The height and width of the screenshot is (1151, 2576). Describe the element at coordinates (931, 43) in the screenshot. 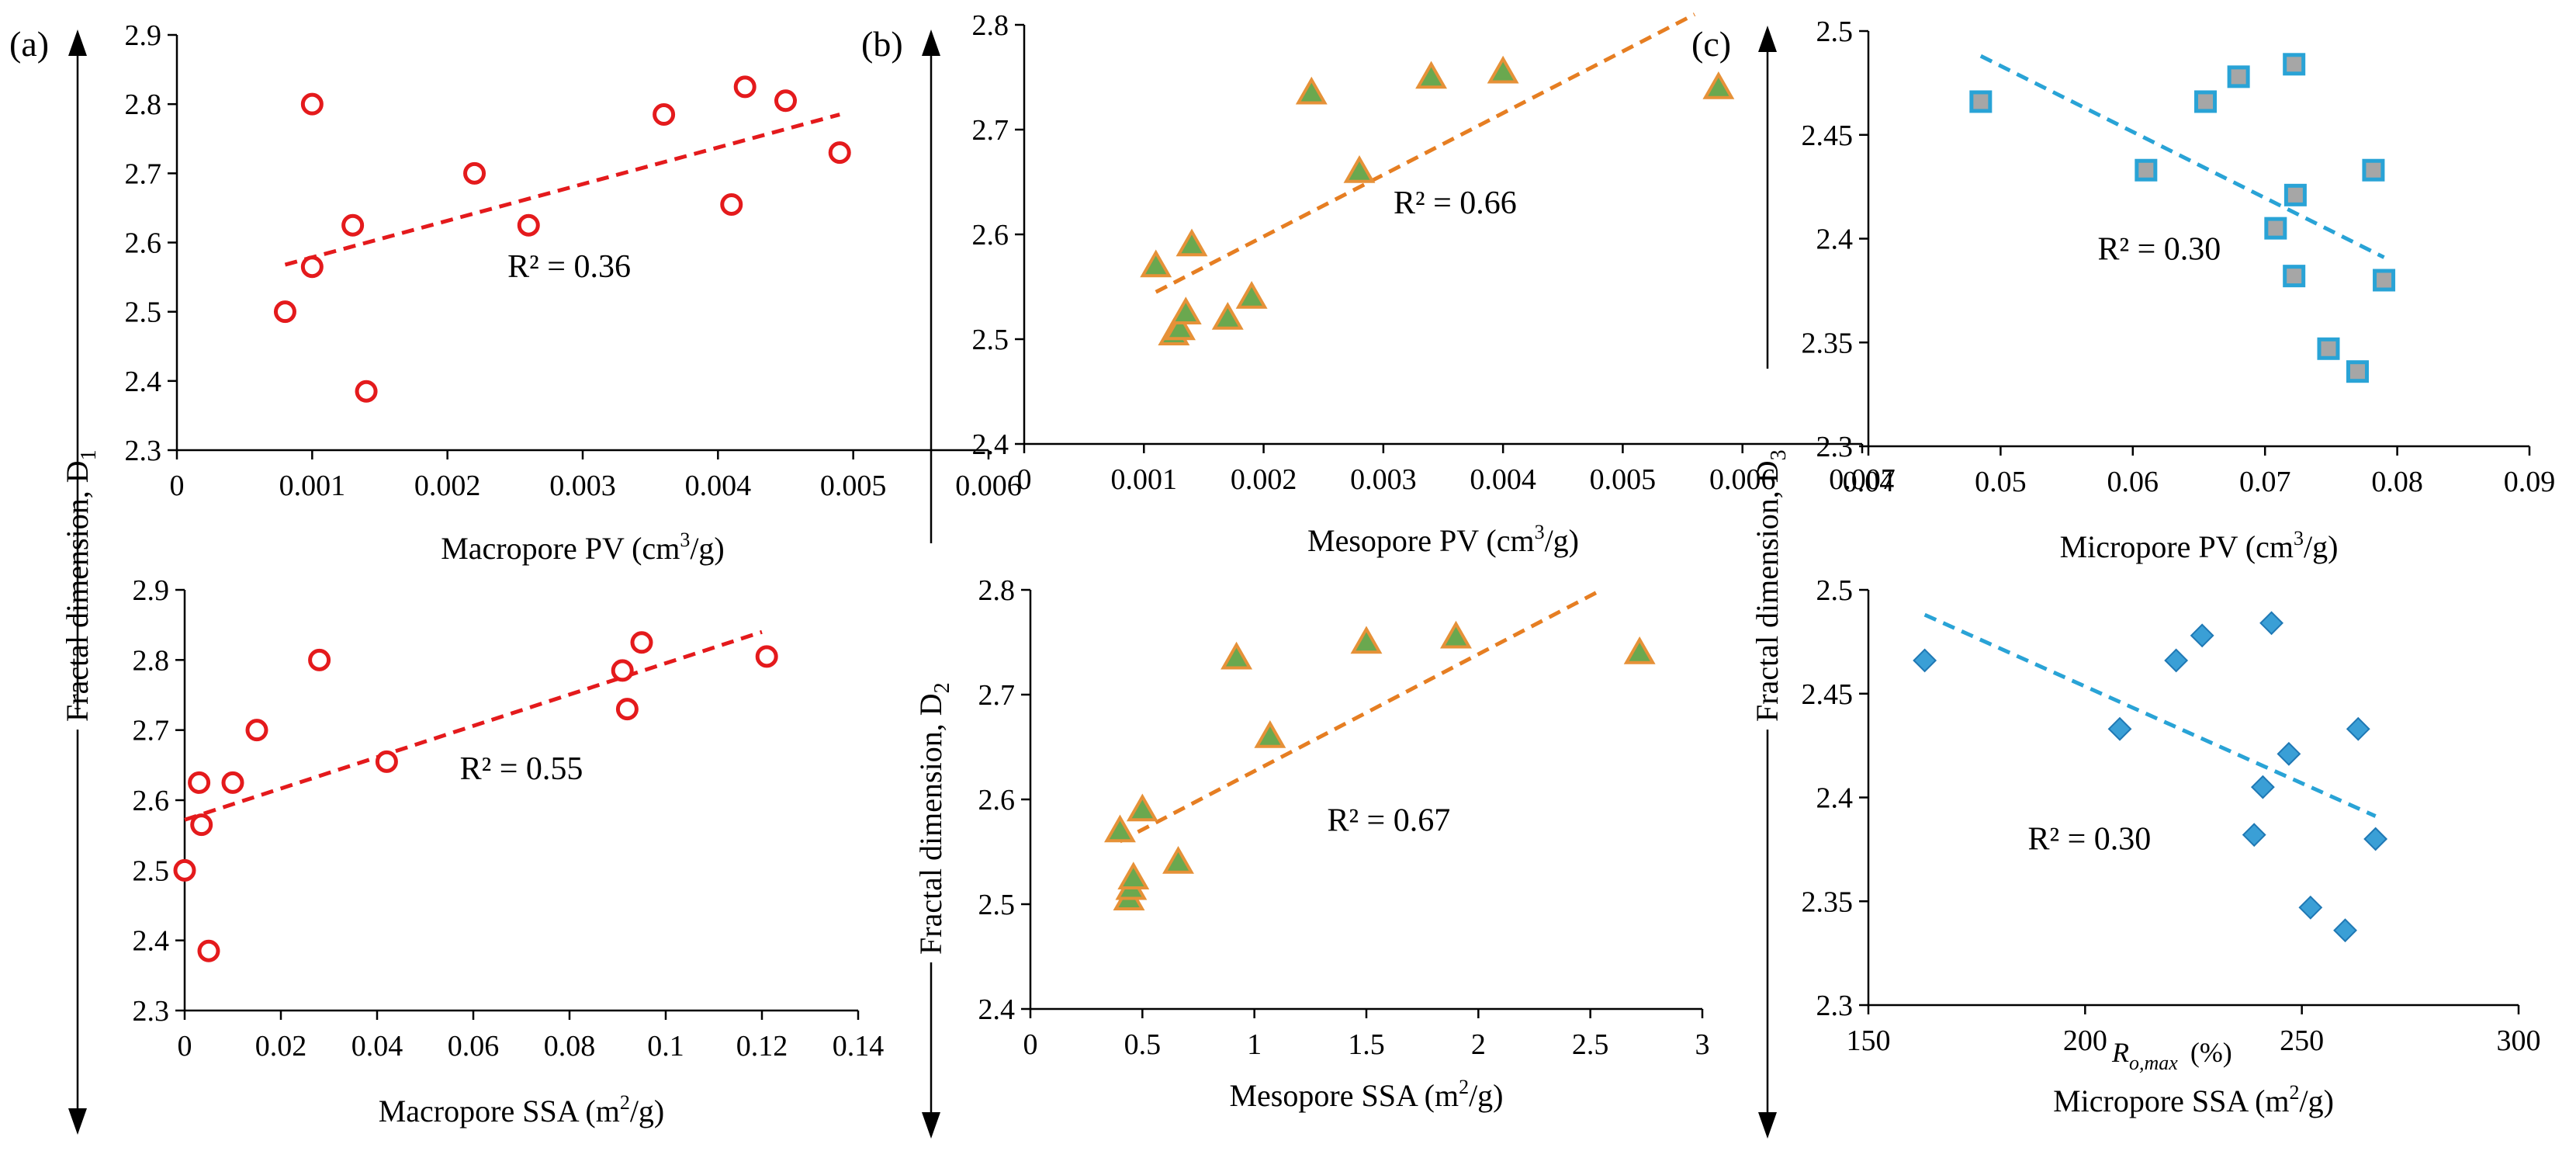

I see `middle-arrowhead-up-icon` at that location.